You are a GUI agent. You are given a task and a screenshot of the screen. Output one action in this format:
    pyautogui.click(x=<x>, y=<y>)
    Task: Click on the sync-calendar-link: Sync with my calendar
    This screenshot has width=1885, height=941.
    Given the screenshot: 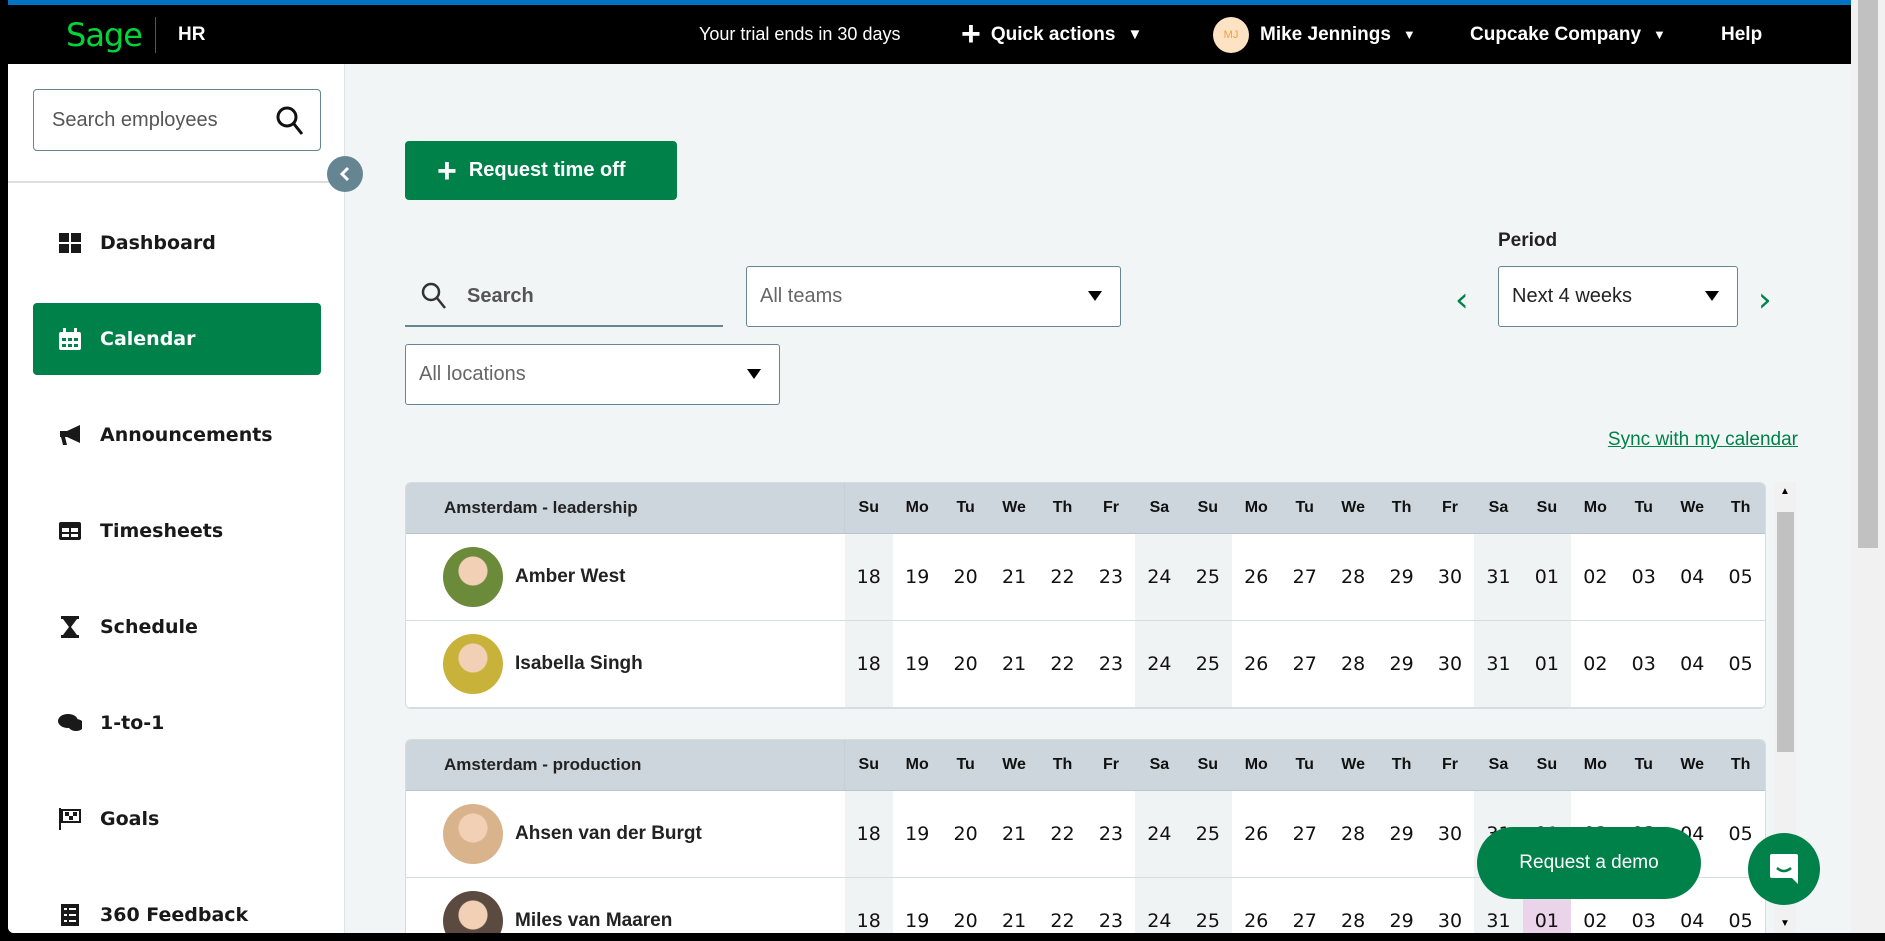 What is the action you would take?
    pyautogui.click(x=1702, y=439)
    